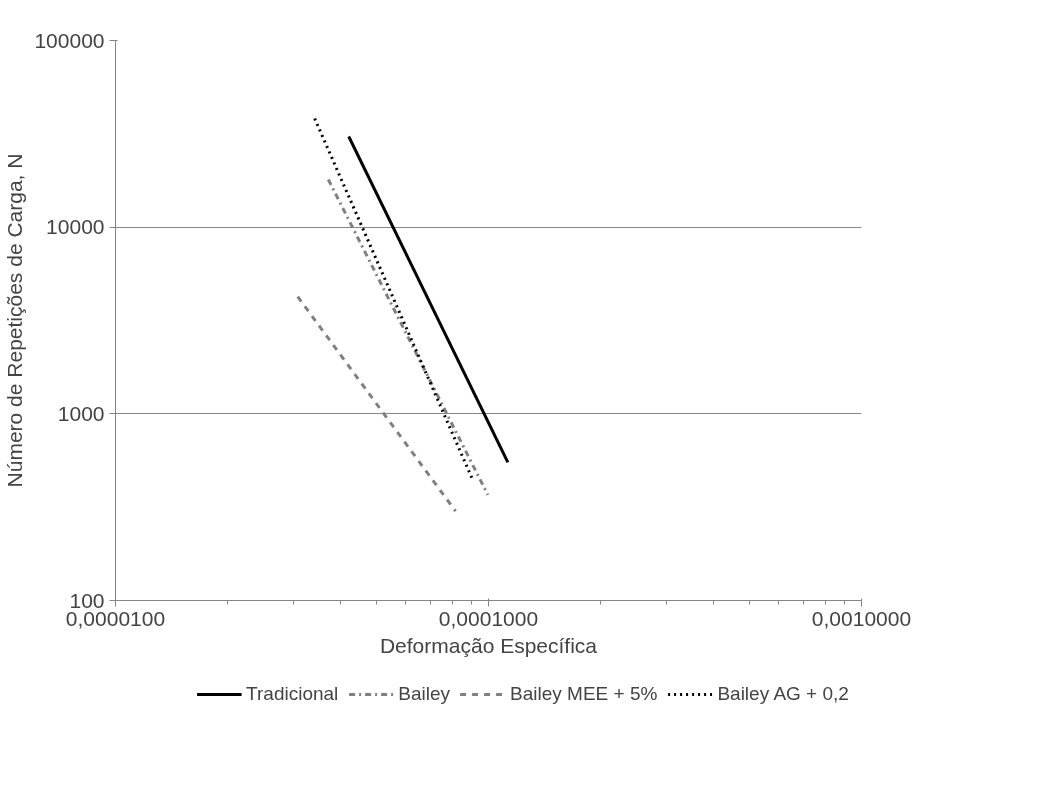  What do you see at coordinates (424, 694) in the screenshot?
I see `legend-label: Bailey` at bounding box center [424, 694].